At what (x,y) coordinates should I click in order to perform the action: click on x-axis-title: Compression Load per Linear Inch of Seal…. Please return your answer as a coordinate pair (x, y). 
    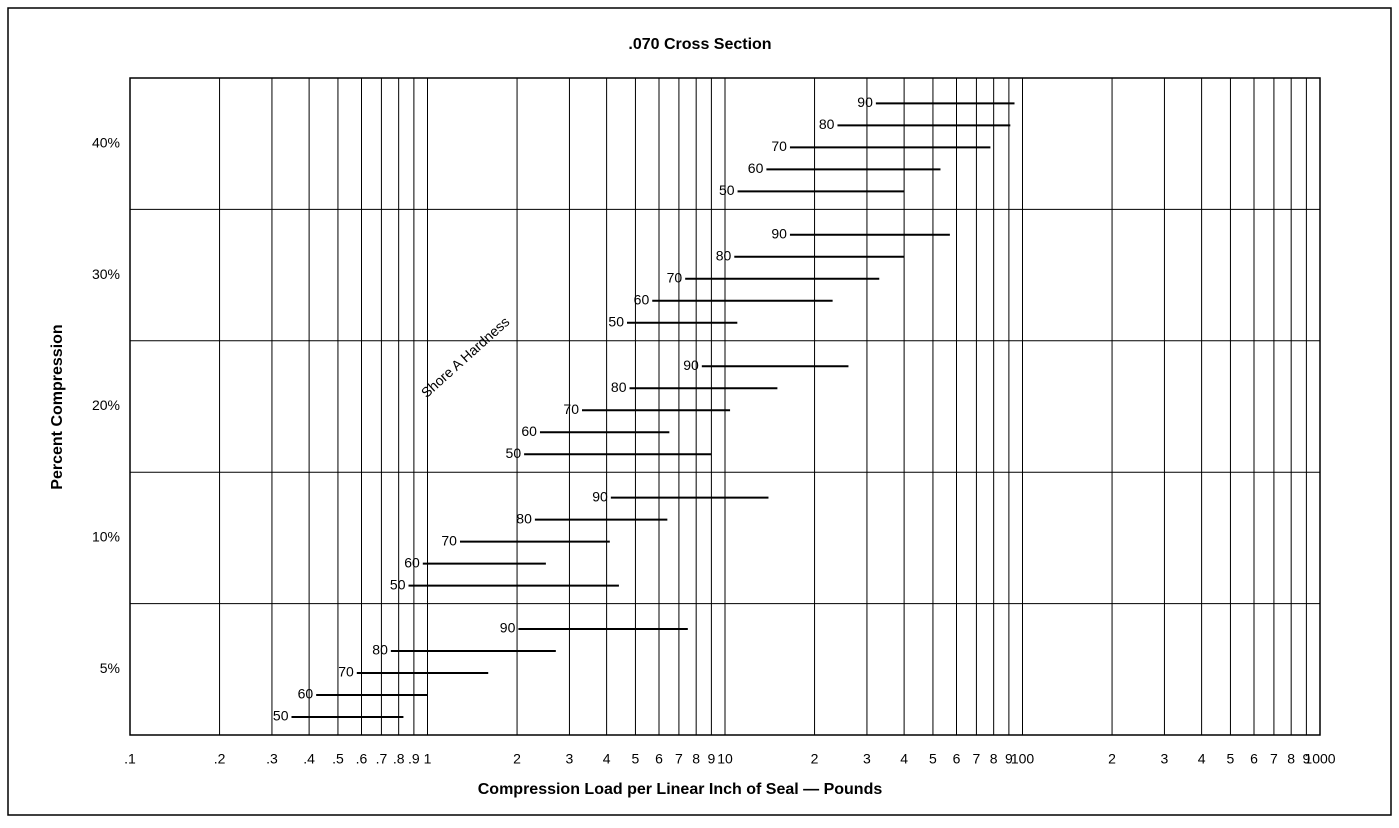
    Looking at the image, I should click on (680, 789).